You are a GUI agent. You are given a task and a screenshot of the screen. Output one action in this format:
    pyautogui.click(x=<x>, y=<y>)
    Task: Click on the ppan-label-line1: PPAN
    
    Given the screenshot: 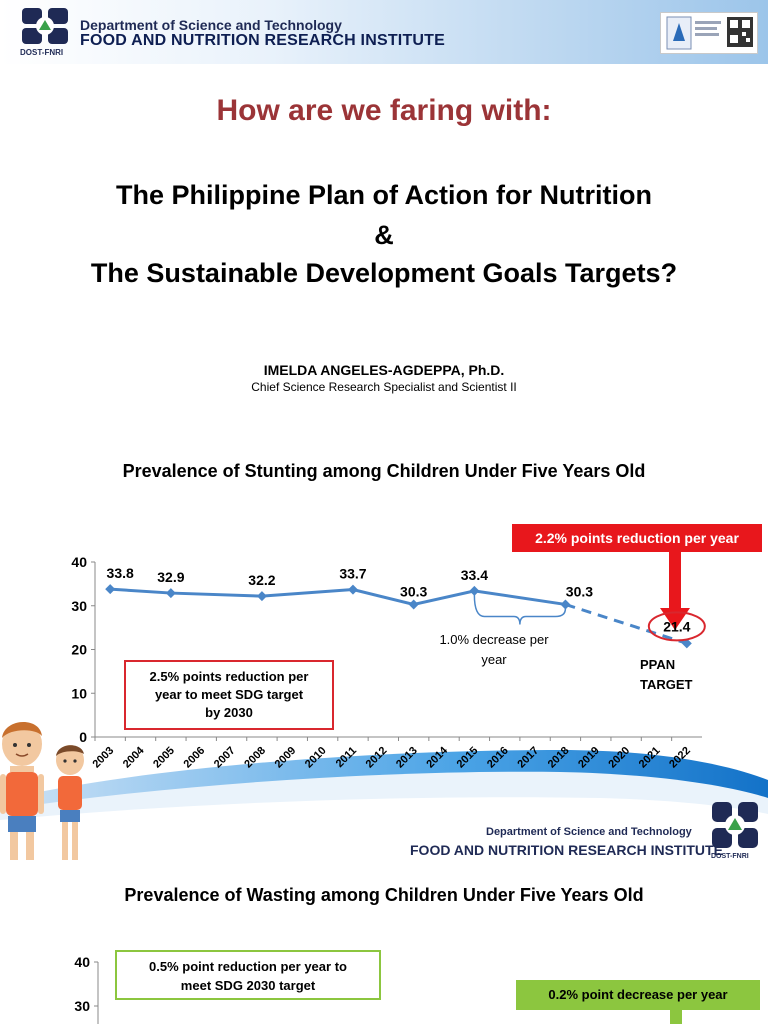 What is the action you would take?
    pyautogui.click(x=658, y=664)
    